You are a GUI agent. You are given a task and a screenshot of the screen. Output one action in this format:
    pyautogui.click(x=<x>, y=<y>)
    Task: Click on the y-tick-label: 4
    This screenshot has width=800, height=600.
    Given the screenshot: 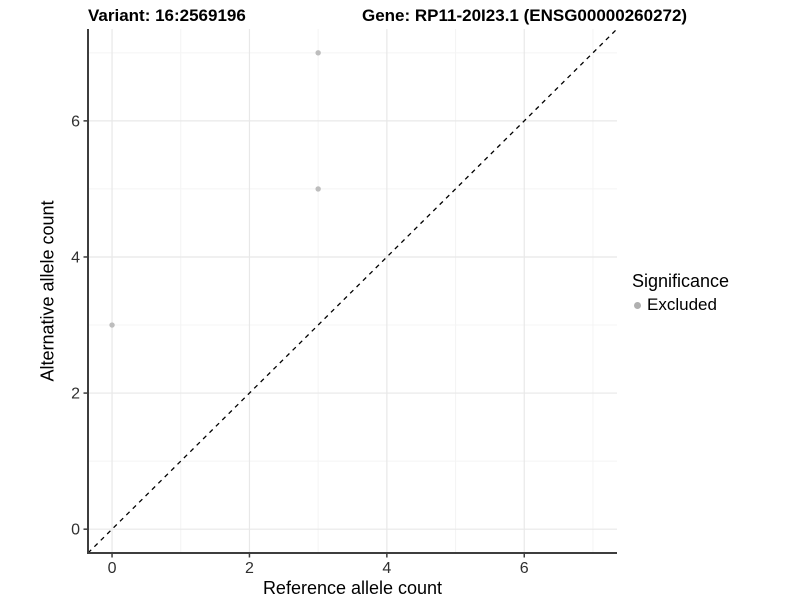 What is the action you would take?
    pyautogui.click(x=75, y=257)
    